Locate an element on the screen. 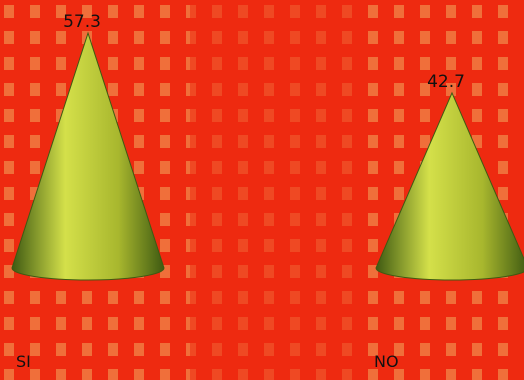  category-label-si: SI is located at coordinates (23, 361).